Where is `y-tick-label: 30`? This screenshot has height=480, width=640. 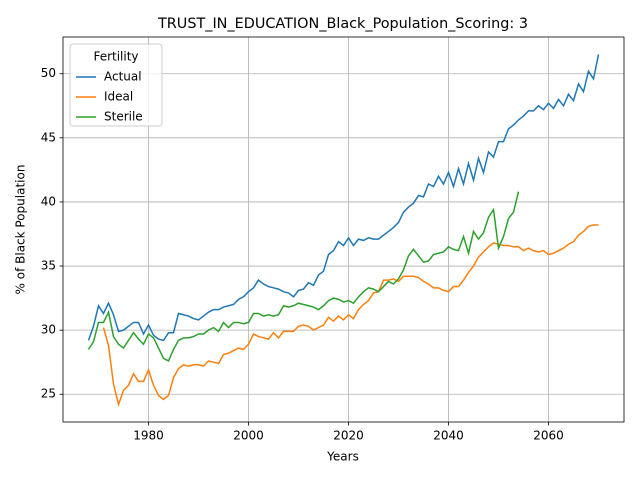
y-tick-label: 30 is located at coordinates (48, 330).